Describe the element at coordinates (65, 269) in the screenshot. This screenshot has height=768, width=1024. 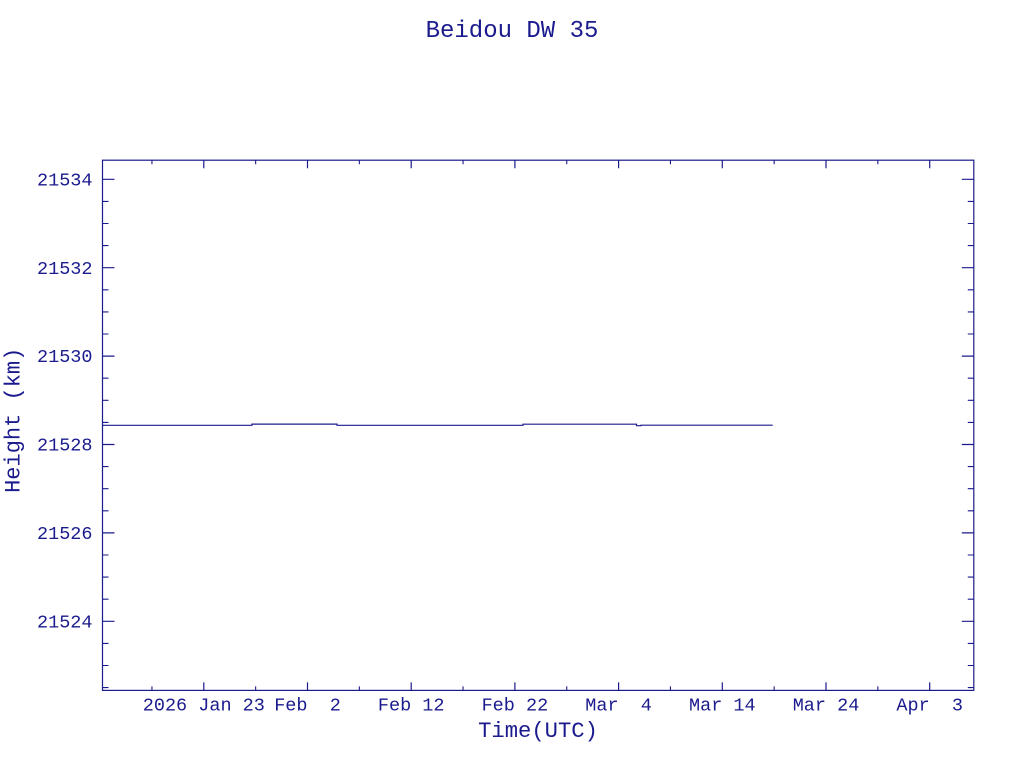
I see `svg-text: 21532` at that location.